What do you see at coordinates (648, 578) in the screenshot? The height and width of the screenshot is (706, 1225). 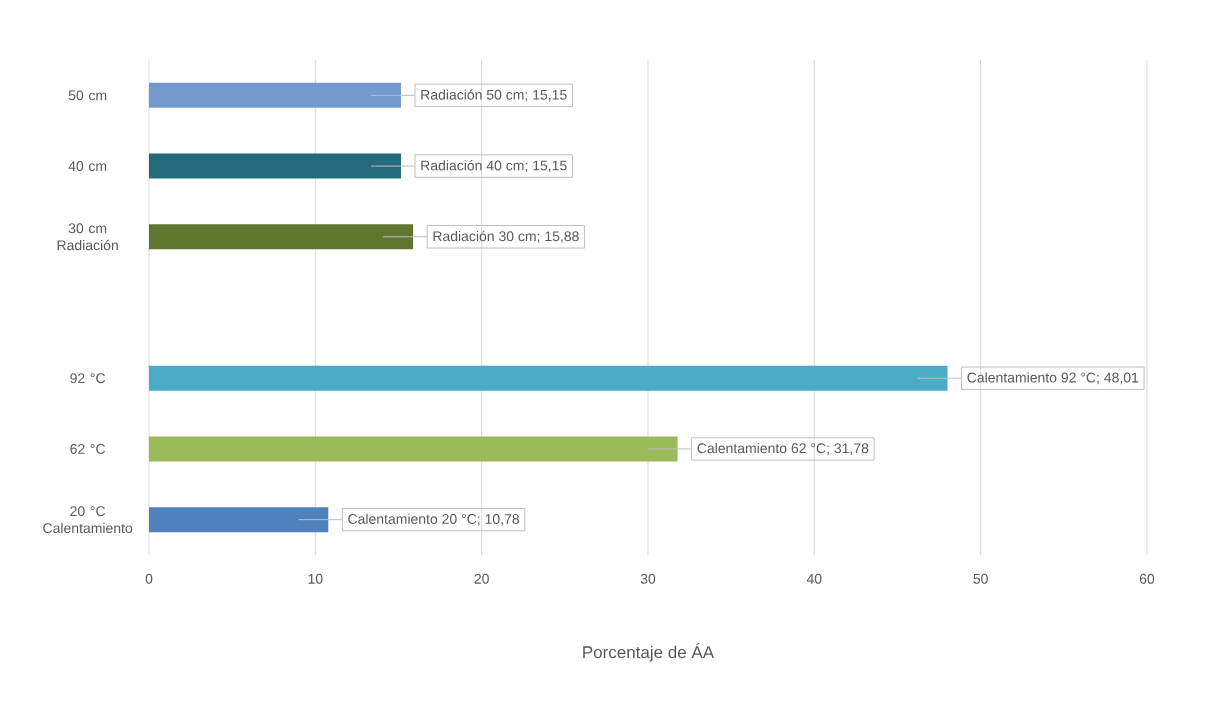 I see `x-tick-label: 30` at bounding box center [648, 578].